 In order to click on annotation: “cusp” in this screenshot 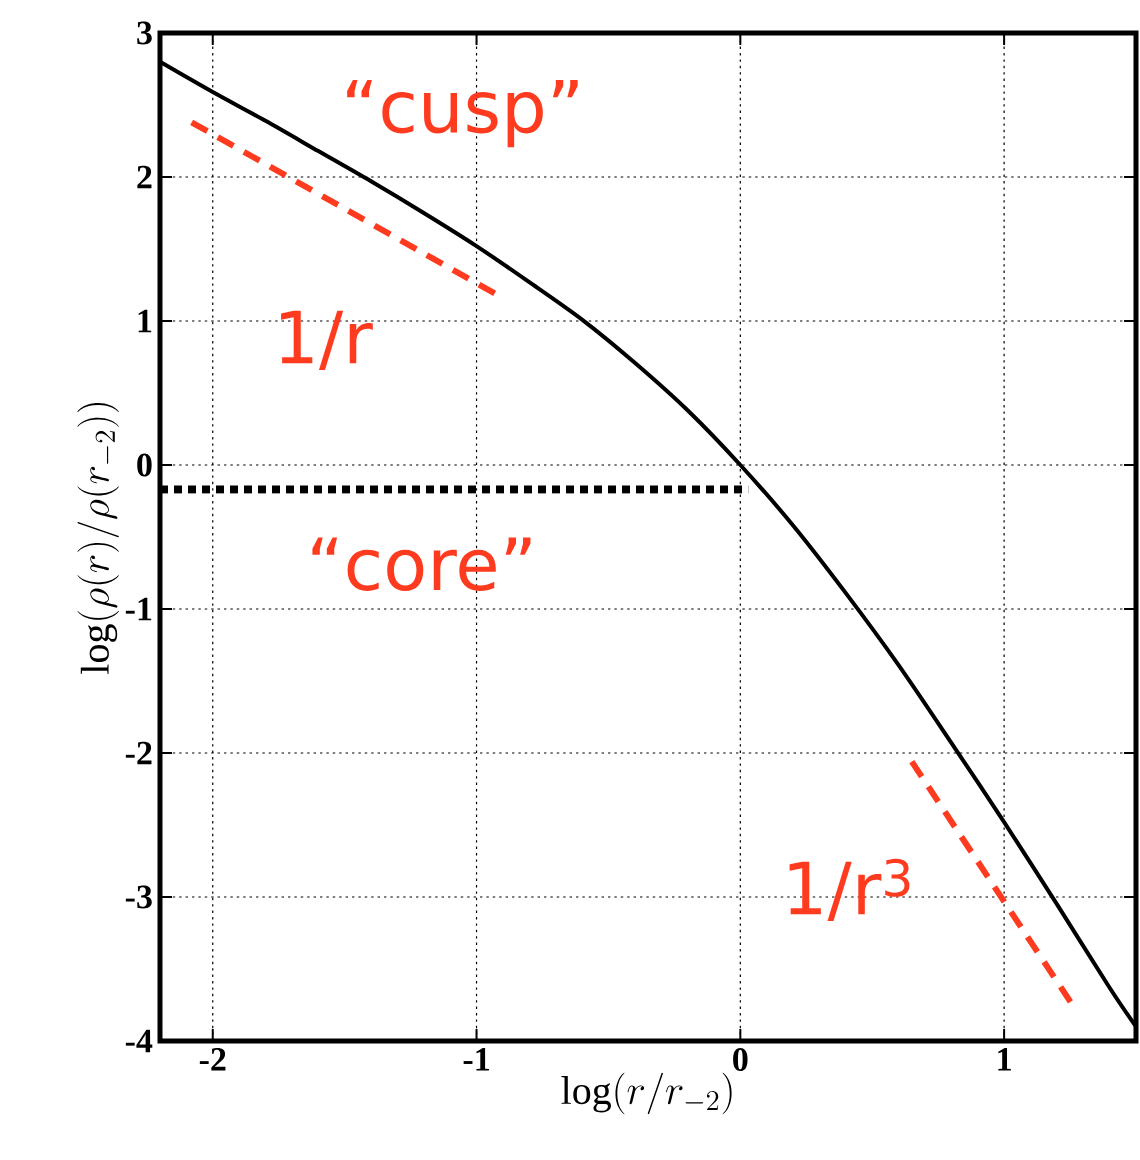, I will do `click(462, 113)`.